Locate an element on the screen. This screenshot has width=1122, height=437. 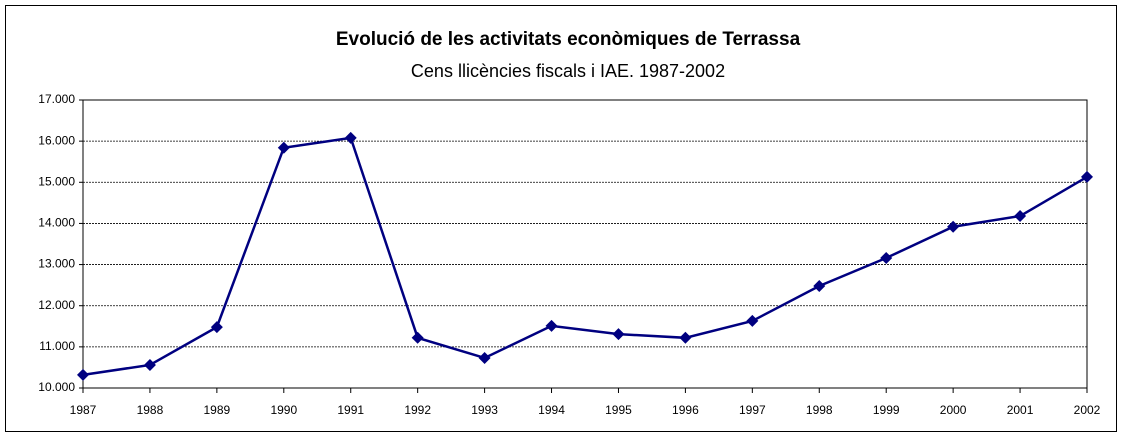
x-tick-label: 1998 is located at coordinates (819, 410).